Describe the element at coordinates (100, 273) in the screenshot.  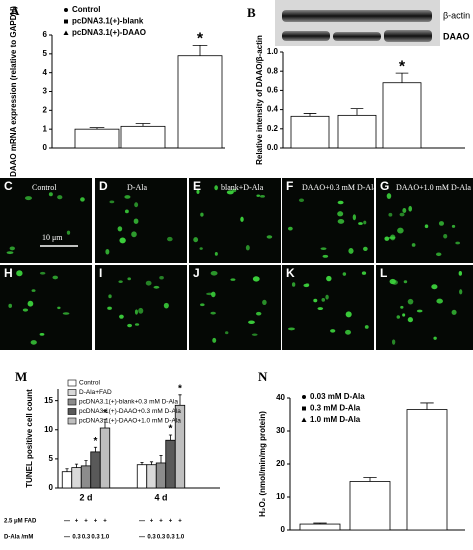
I see `panel-label: I` at that location.